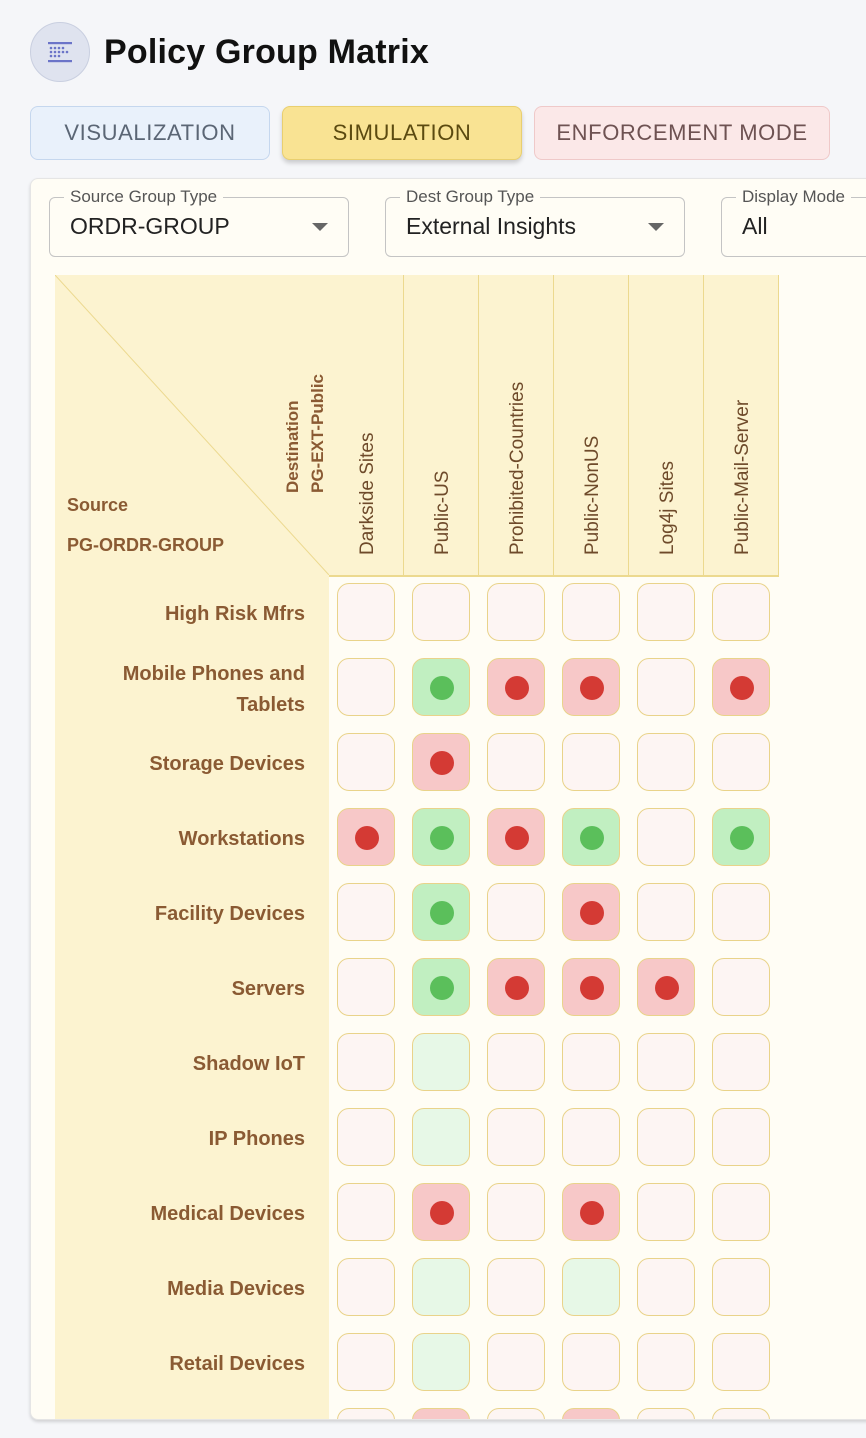 This screenshot has width=866, height=1438. Describe the element at coordinates (236, 1289) in the screenshot. I see `row-label: Media Devices` at that location.